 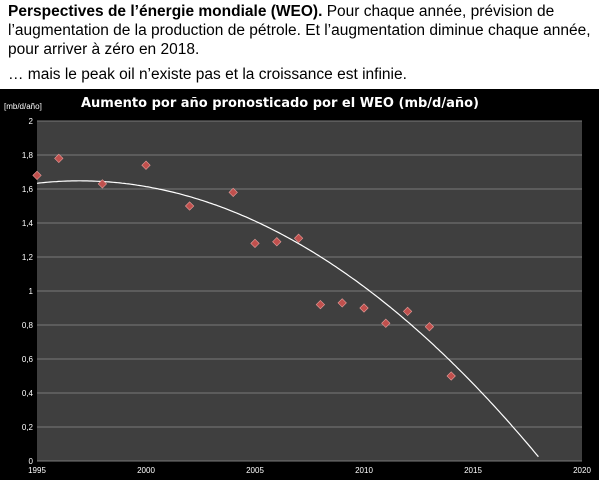 What do you see at coordinates (28, 427) in the screenshot?
I see `y-tick-label: 0,2` at bounding box center [28, 427].